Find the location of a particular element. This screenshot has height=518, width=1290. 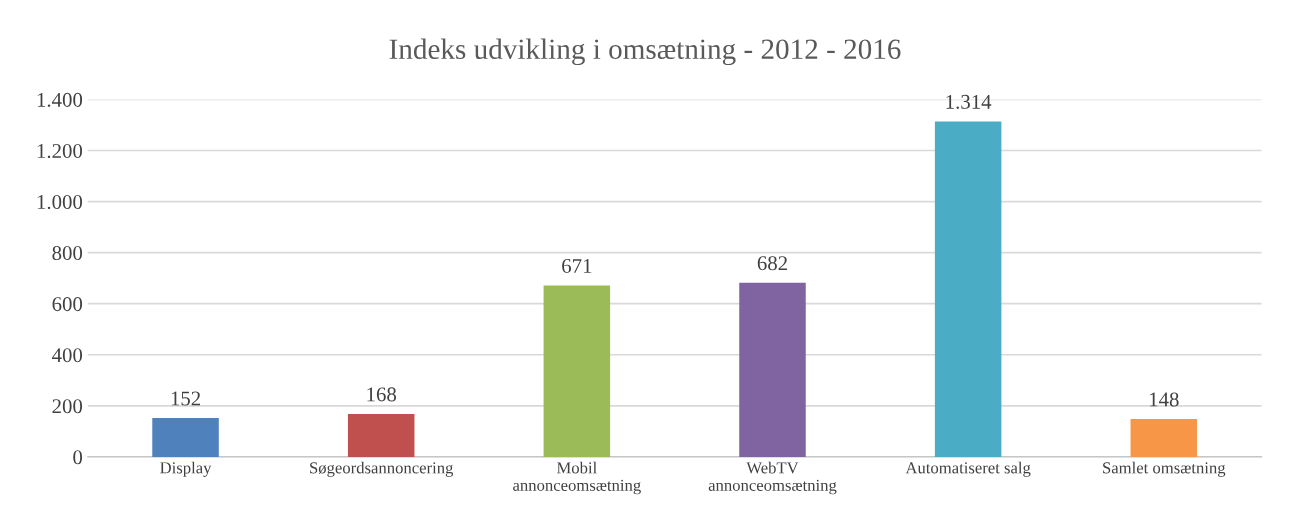

x-tick-label: Display is located at coordinates (186, 469).